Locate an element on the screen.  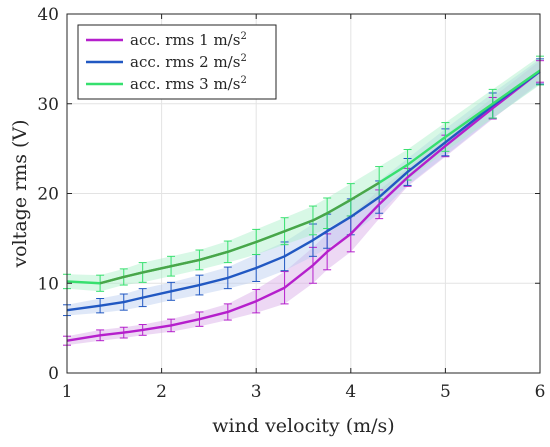
y-tick-label: 30 is located at coordinates (48, 105).